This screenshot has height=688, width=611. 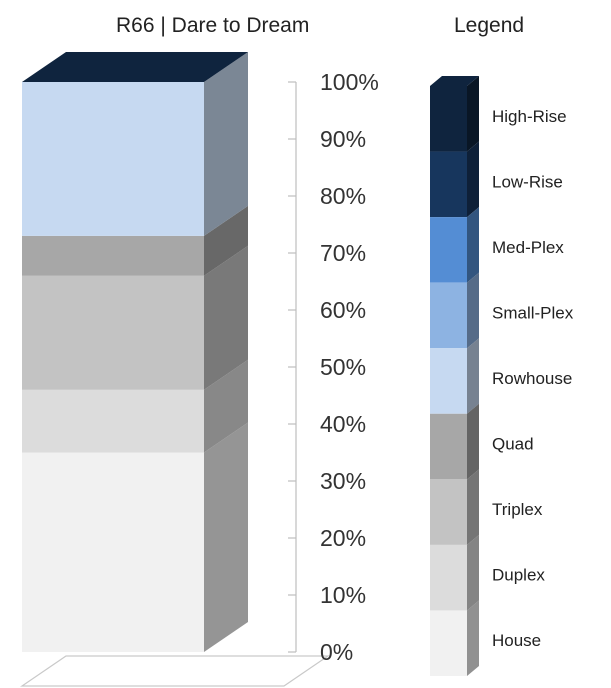 What do you see at coordinates (532, 378) in the screenshot?
I see `legend-label-rowhouse: Rowhouse` at bounding box center [532, 378].